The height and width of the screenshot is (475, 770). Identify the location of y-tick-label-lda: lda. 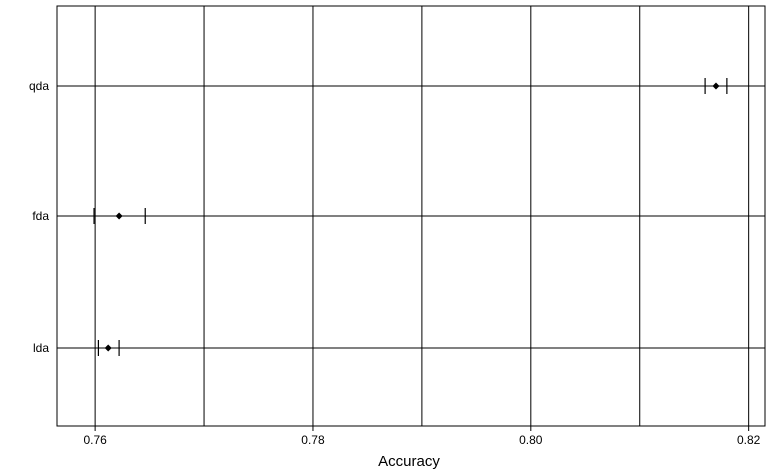
(41, 348).